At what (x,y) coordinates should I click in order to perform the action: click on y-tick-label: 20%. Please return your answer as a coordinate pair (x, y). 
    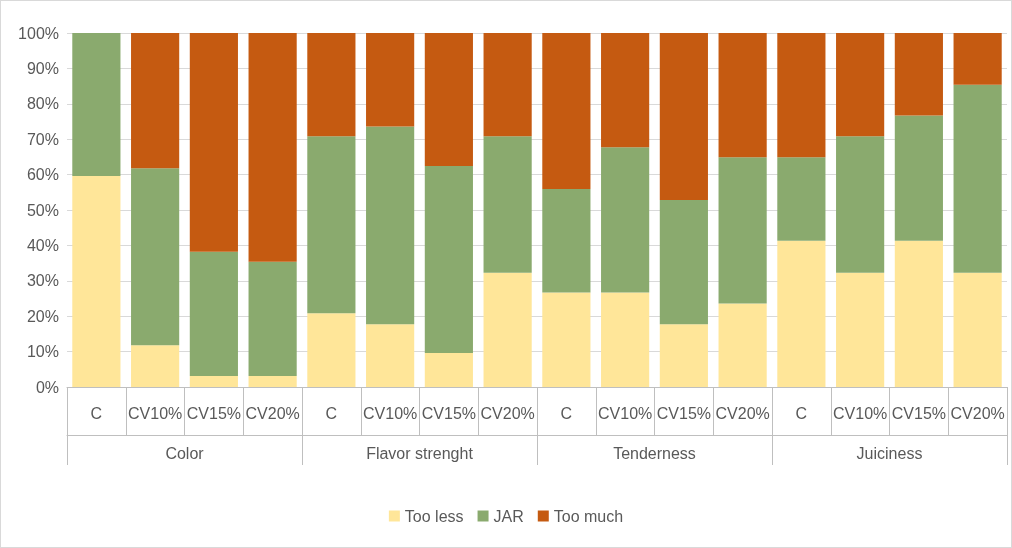
    Looking at the image, I should click on (42, 316).